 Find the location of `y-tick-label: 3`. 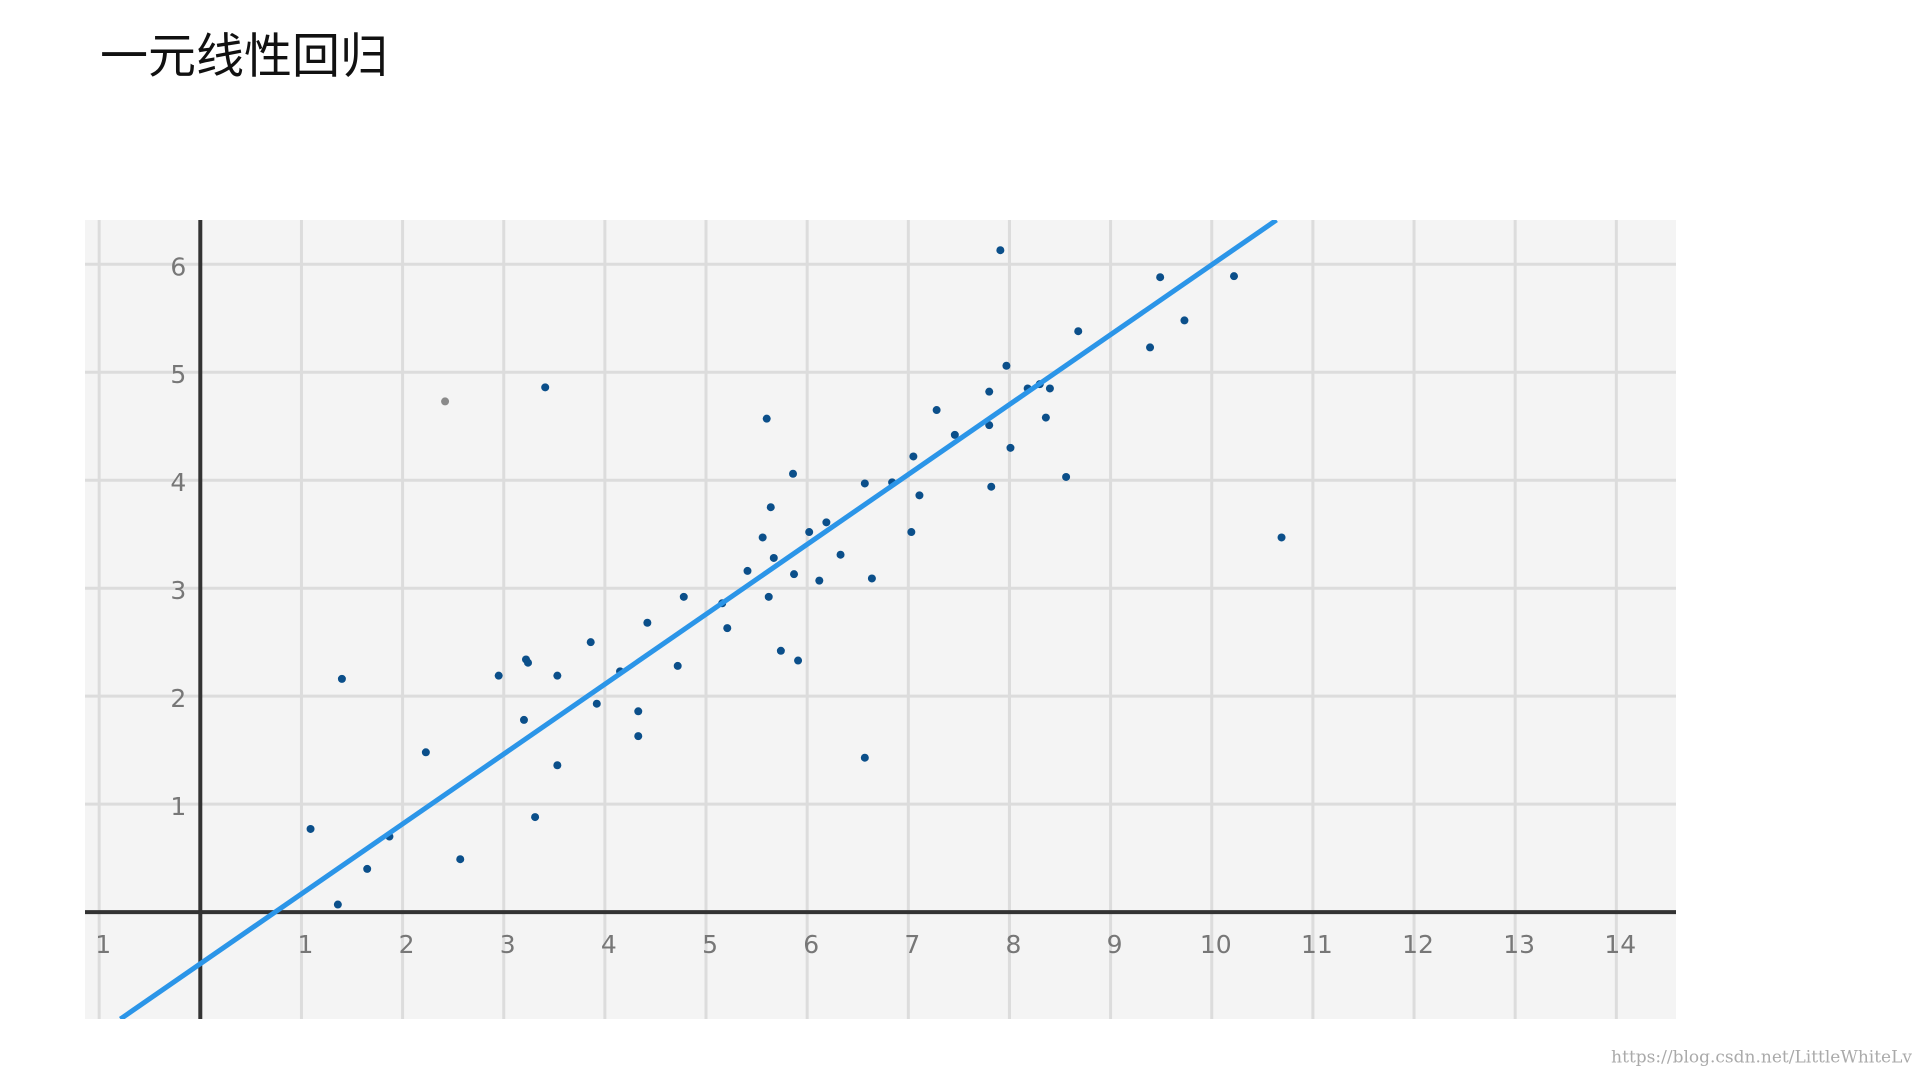

y-tick-label: 3 is located at coordinates (178, 590).